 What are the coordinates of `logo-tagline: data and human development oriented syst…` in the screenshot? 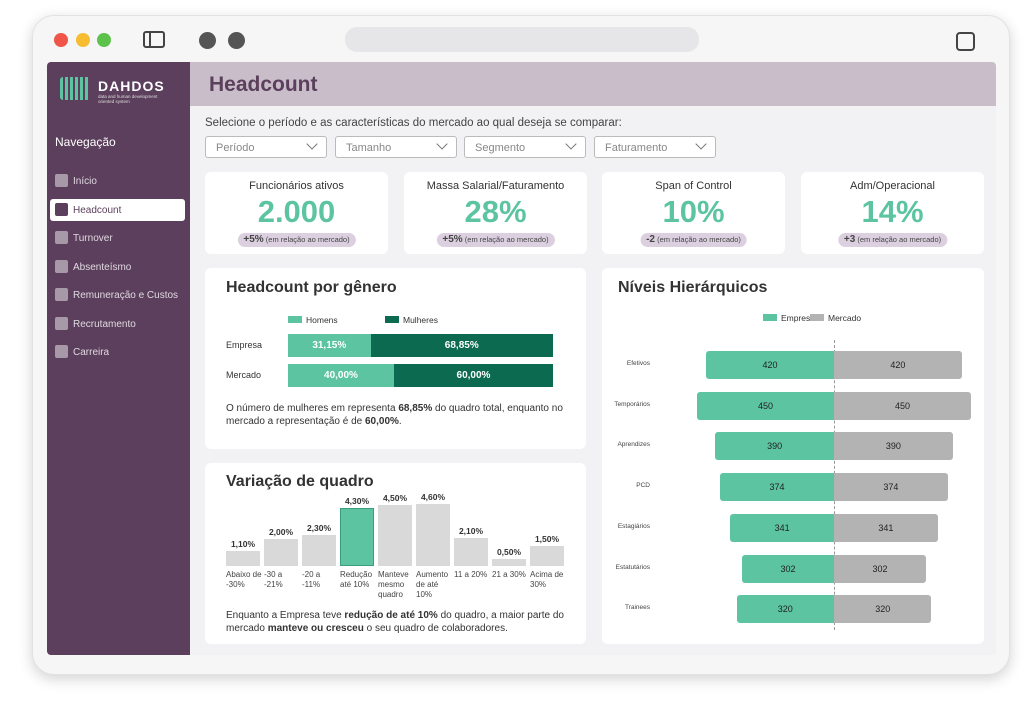 It's located at (128, 99).